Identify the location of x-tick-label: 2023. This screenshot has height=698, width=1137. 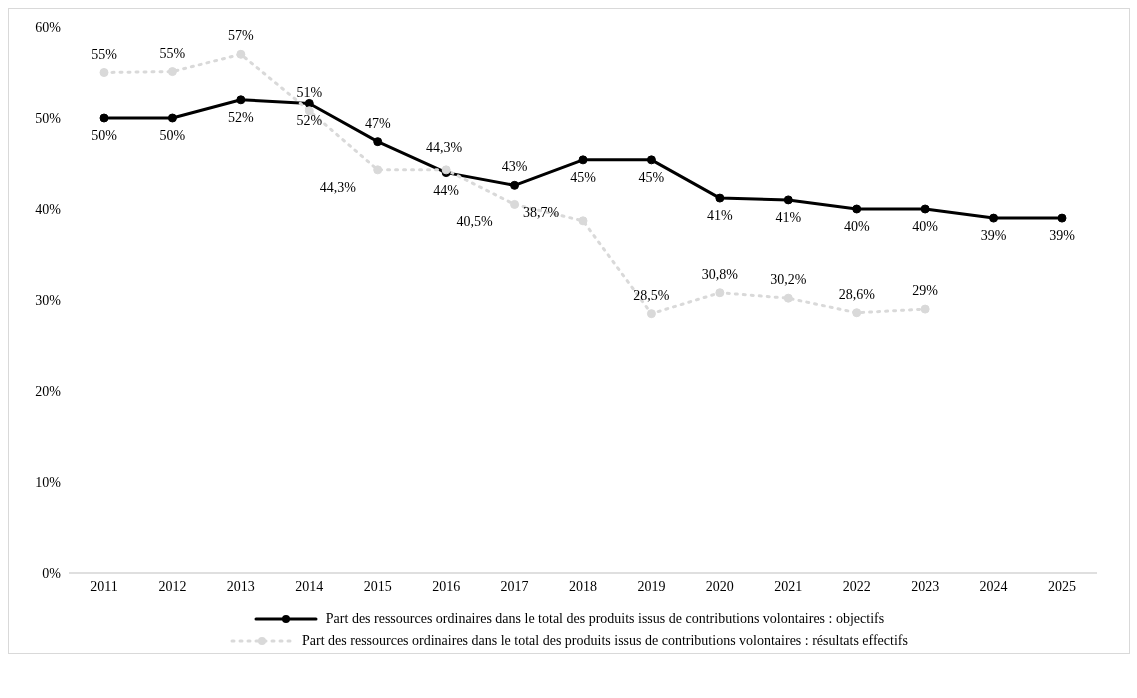
(925, 586).